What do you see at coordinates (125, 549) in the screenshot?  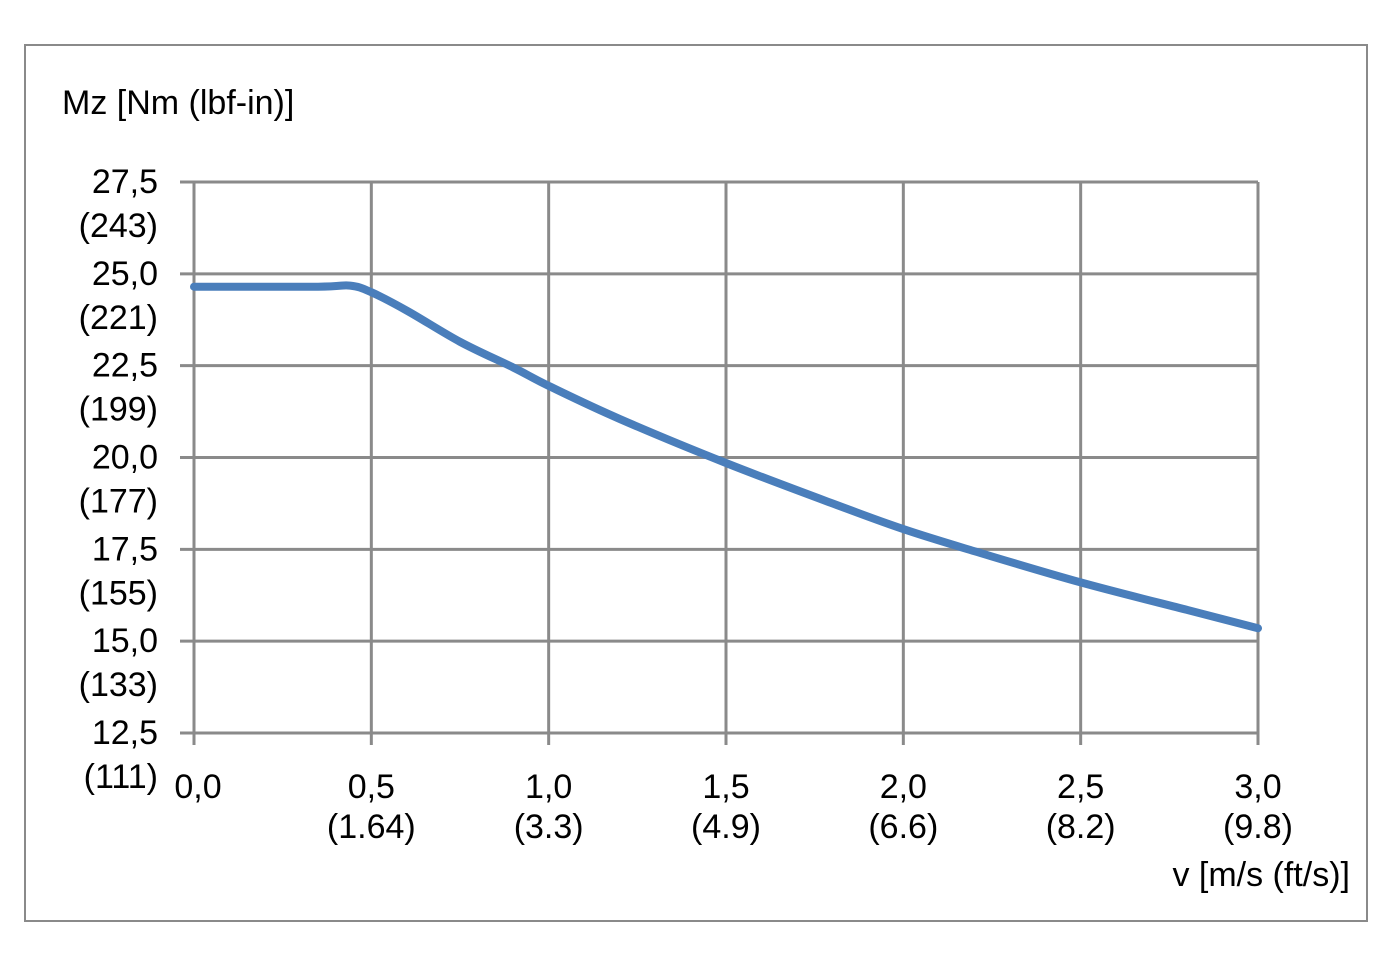 I see `y-tick-label: 17,5` at bounding box center [125, 549].